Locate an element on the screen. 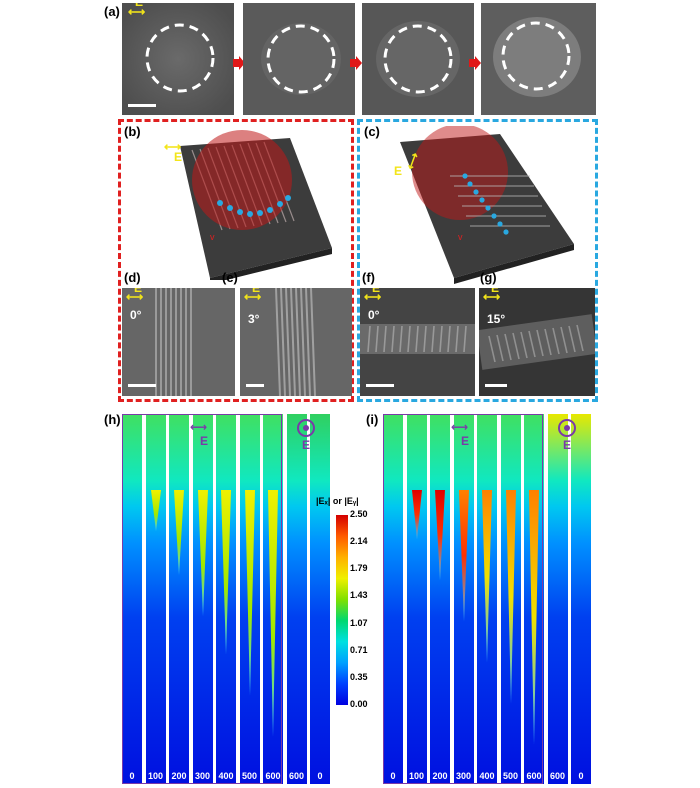  panel-label-a: (a) is located at coordinates (112, 11).